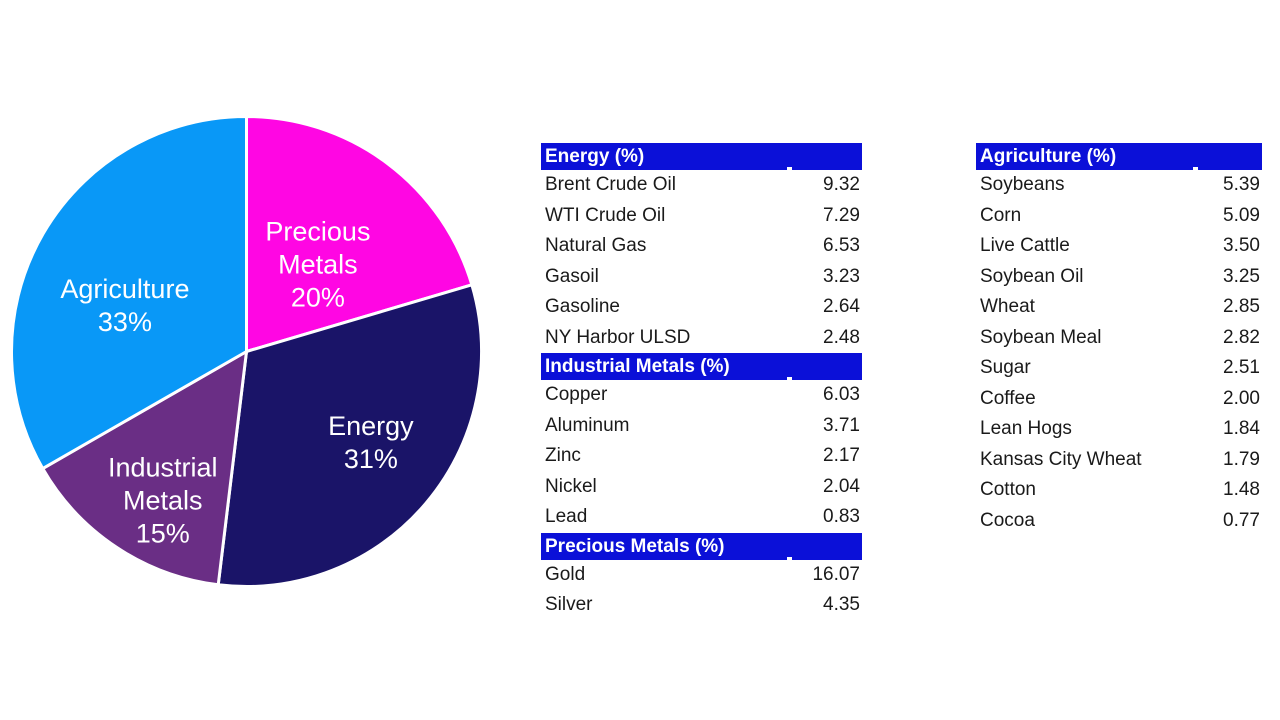  Describe the element at coordinates (124, 306) in the screenshot. I see `pie-label-agriculture: Agriculture 33%` at that location.